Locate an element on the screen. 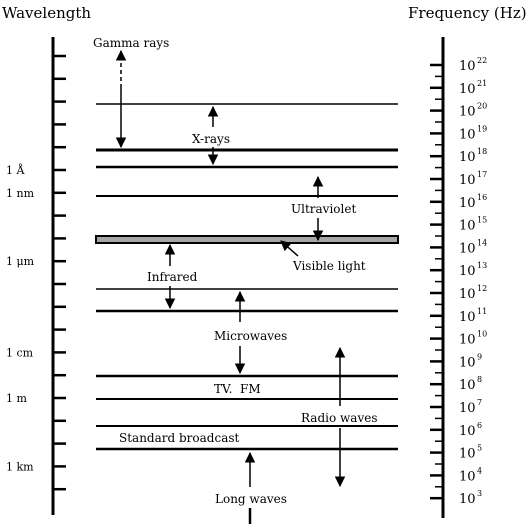 The width and height of the screenshot is (529, 526). frequency-exponent: 18 is located at coordinates (482, 151).